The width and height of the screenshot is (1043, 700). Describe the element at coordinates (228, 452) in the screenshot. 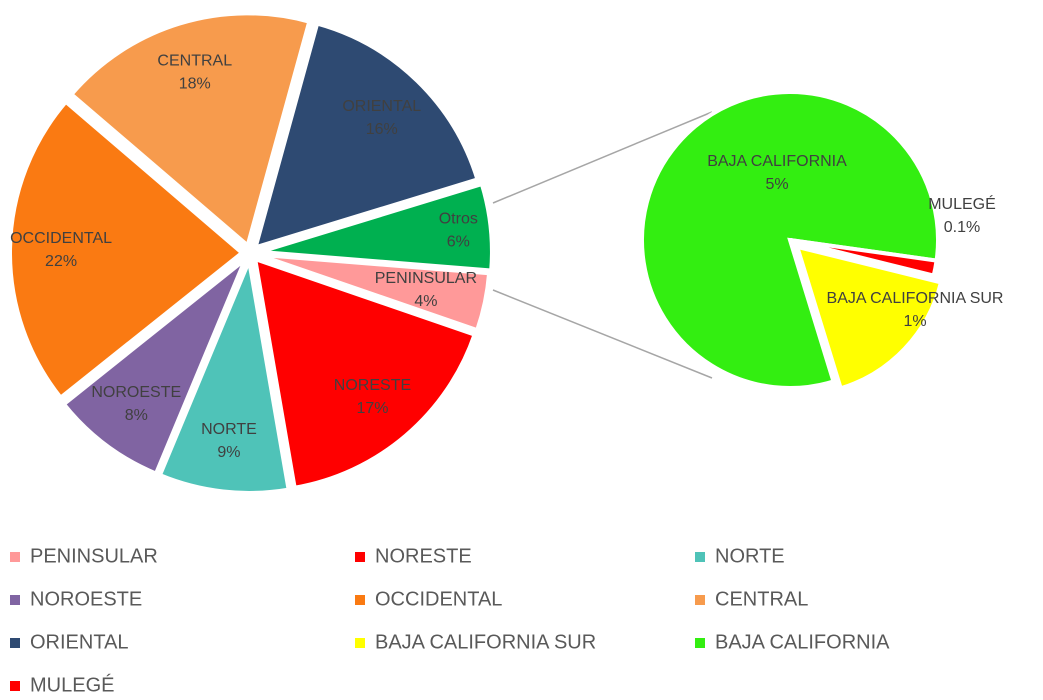

I see `data-label-value: 9%` at that location.